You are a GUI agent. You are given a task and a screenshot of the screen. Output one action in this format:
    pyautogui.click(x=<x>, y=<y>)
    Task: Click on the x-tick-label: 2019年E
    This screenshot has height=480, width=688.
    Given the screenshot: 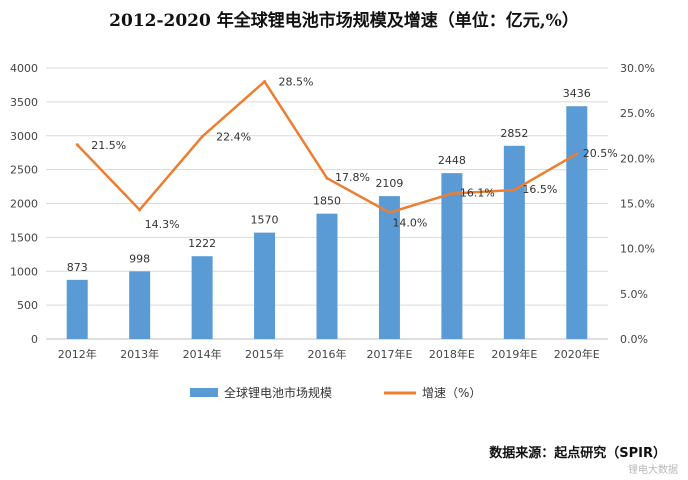 What is the action you would take?
    pyautogui.click(x=514, y=354)
    